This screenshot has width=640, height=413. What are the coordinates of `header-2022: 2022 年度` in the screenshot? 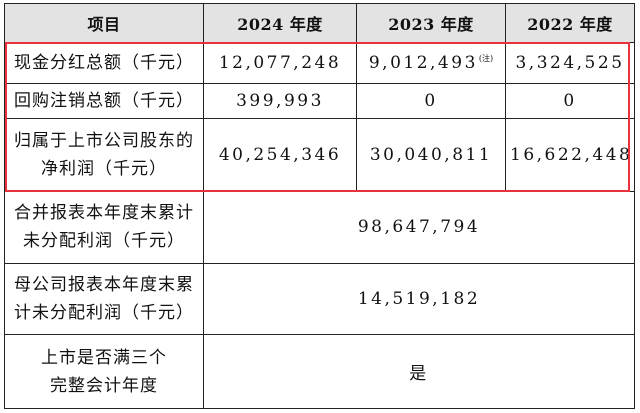 It's located at (570, 23).